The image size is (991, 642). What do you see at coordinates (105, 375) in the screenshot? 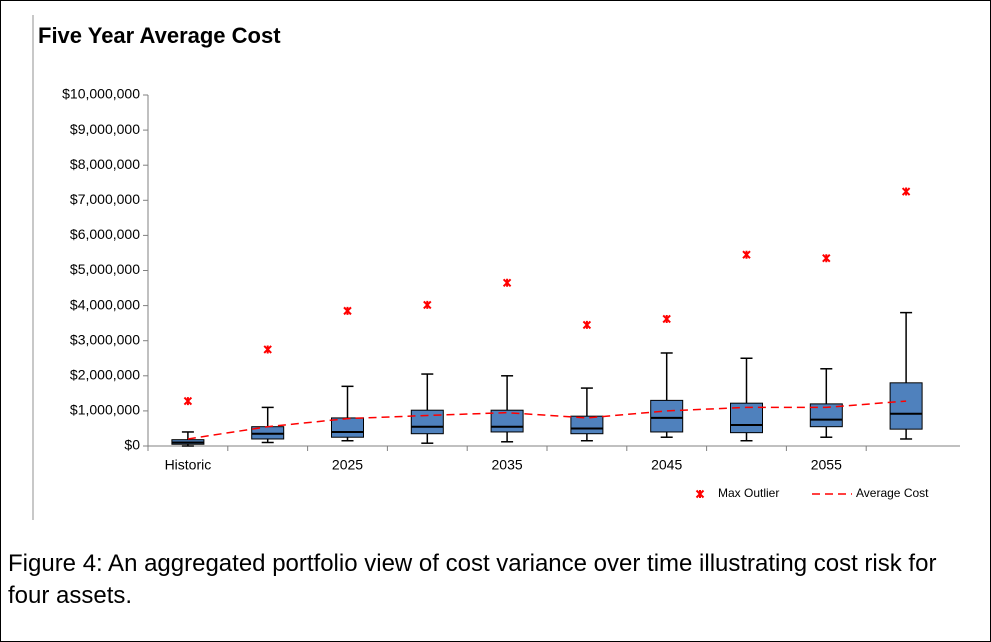
I see `y-tick-label: $2,000,000` at bounding box center [105, 375].